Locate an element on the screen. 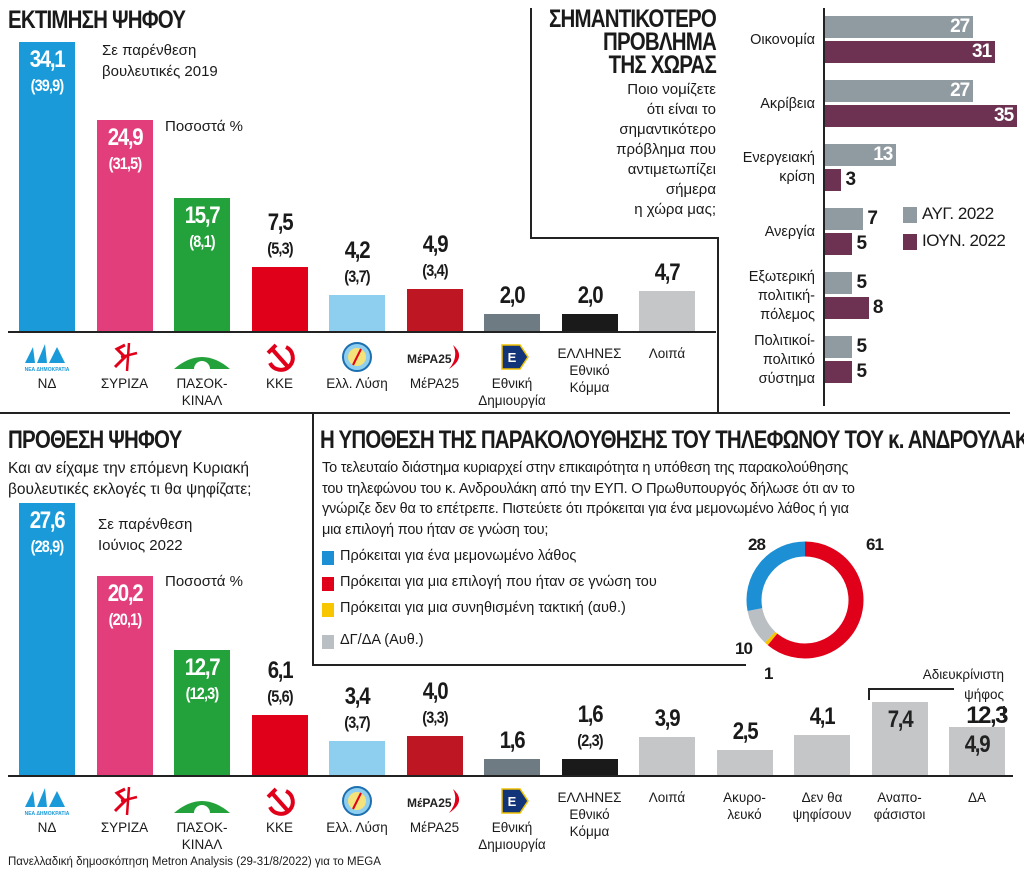  previous-value-label: (5,6) is located at coordinates (279, 696).